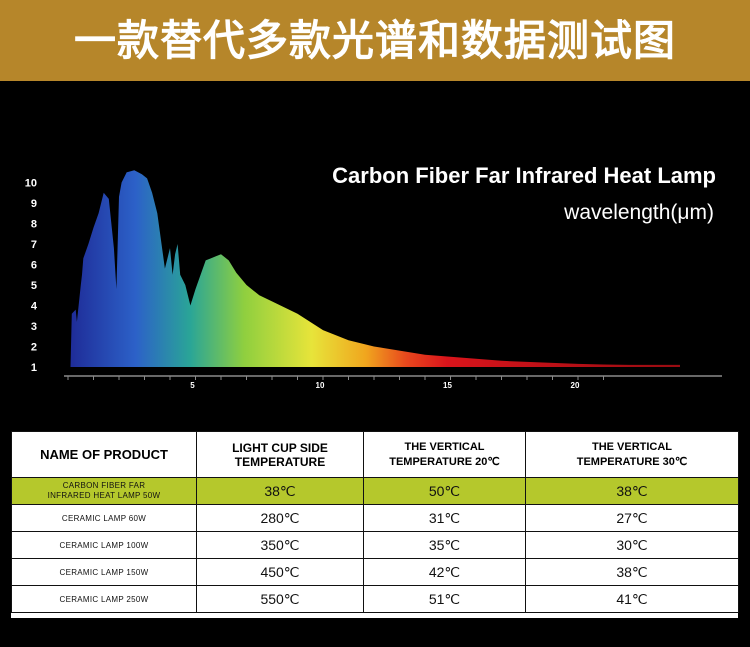 The image size is (750, 647). What do you see at coordinates (34, 348) in the screenshot?
I see `y-tick-label: 2` at bounding box center [34, 348].